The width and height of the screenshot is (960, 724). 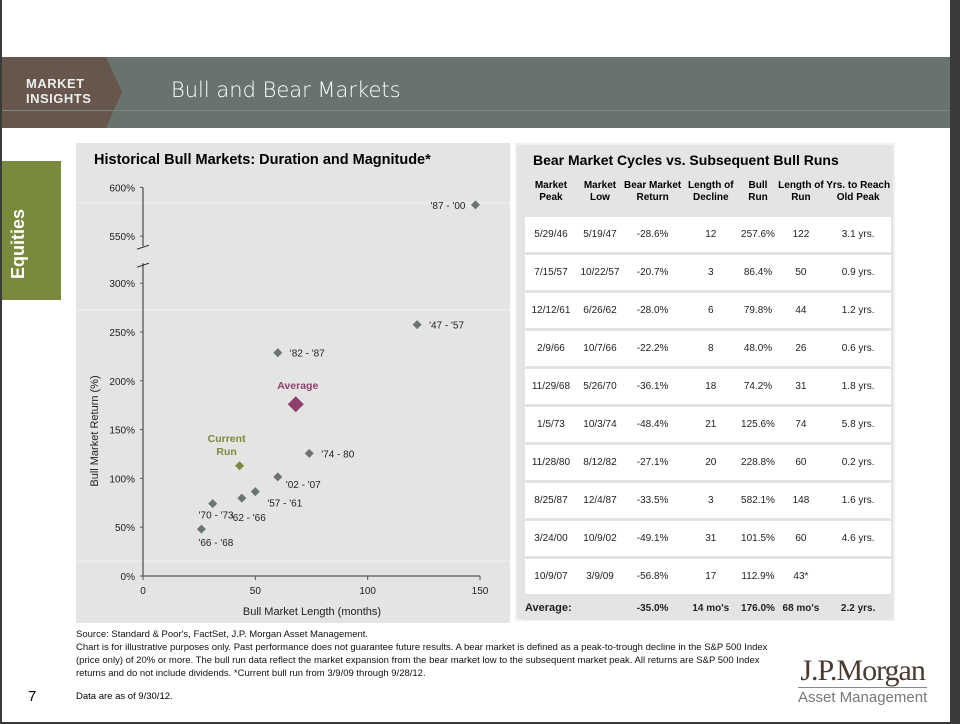 What do you see at coordinates (758, 233) in the screenshot?
I see `table-cell: 257.6%` at bounding box center [758, 233].